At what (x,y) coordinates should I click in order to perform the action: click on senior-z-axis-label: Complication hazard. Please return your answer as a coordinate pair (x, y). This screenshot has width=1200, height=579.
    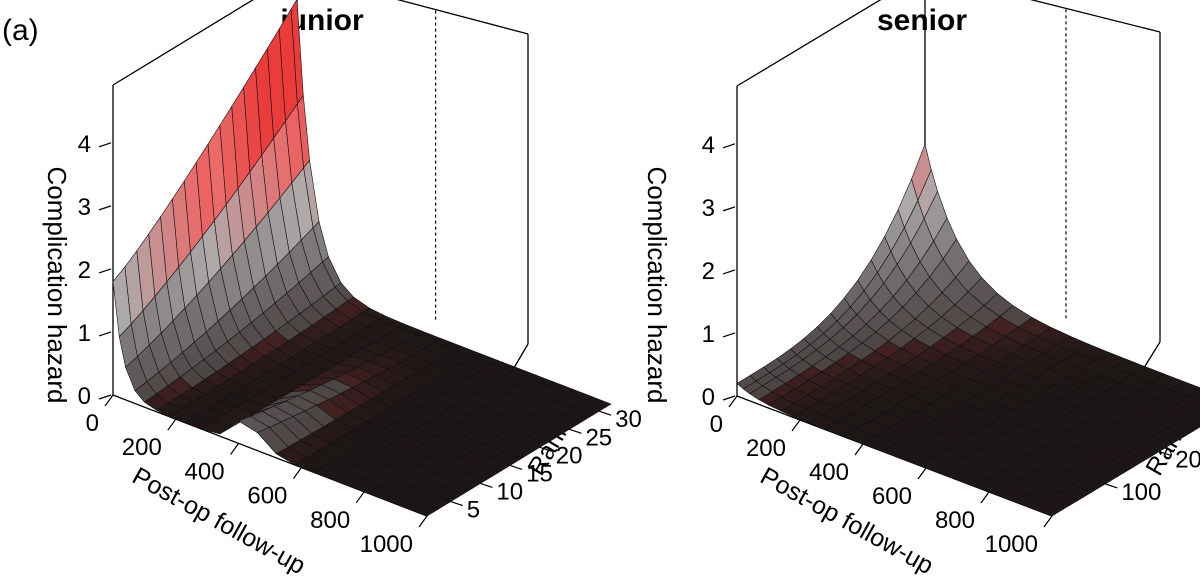
    Looking at the image, I should click on (657, 284).